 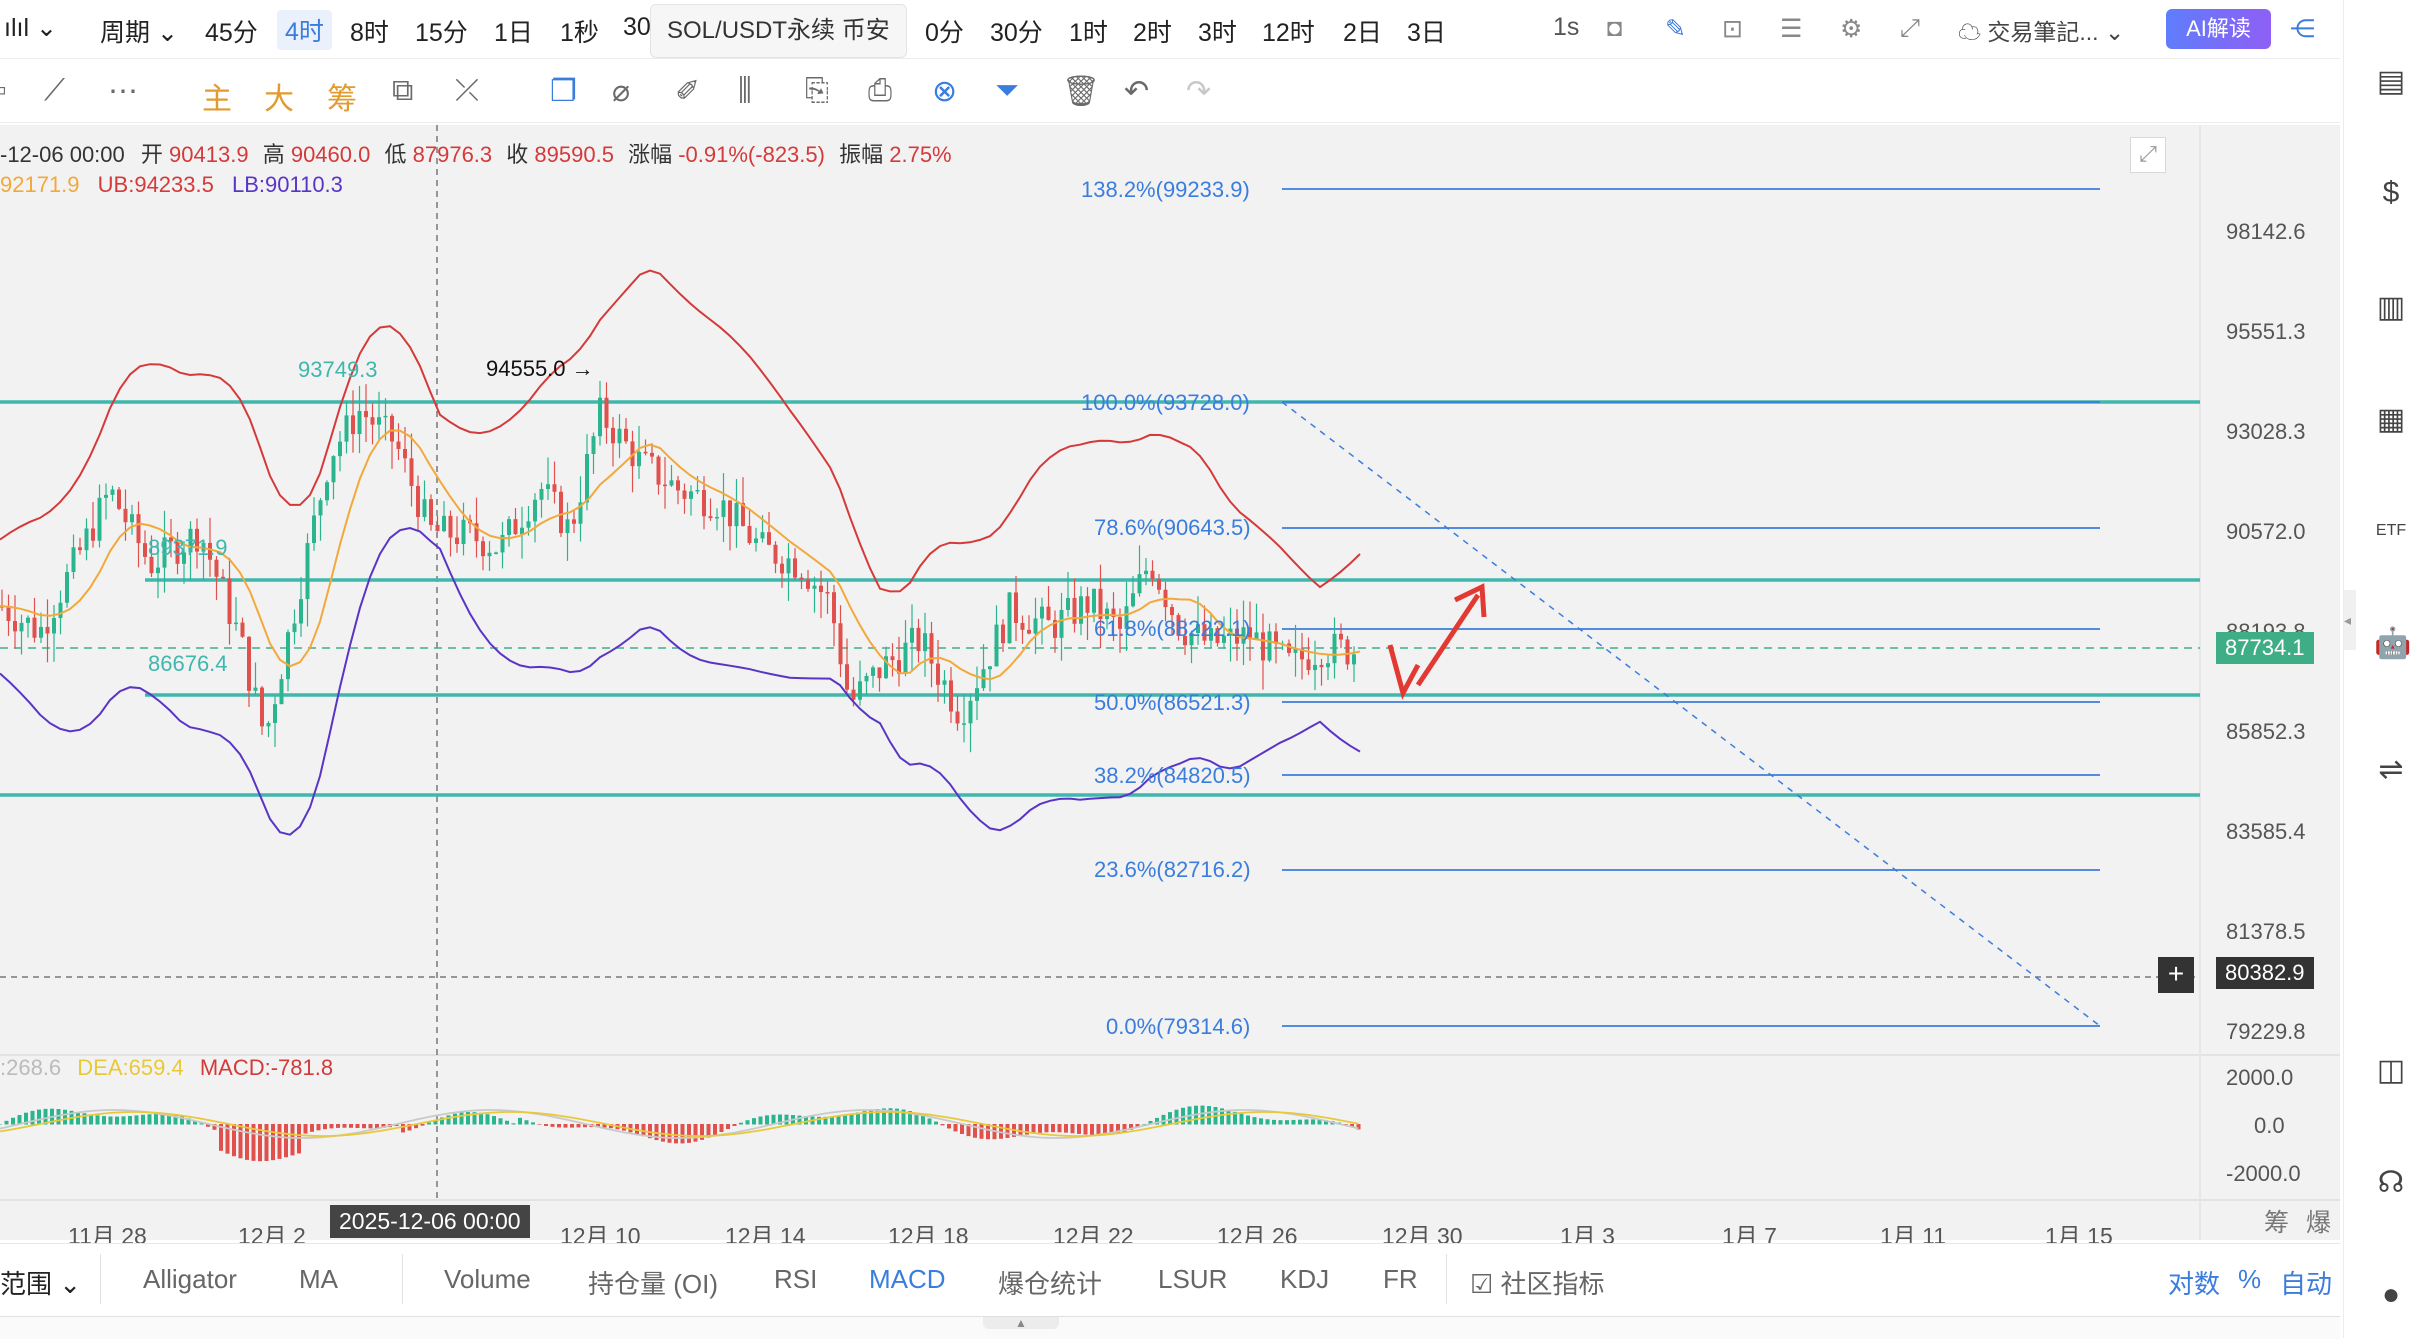 I want to click on erase-line-icon: ⤫, so click(x=467, y=90).